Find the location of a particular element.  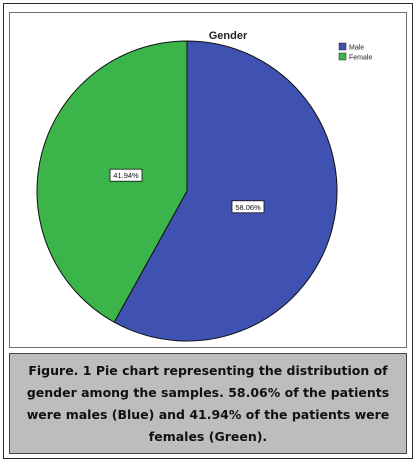

chart-title: Gender is located at coordinates (228, 36).